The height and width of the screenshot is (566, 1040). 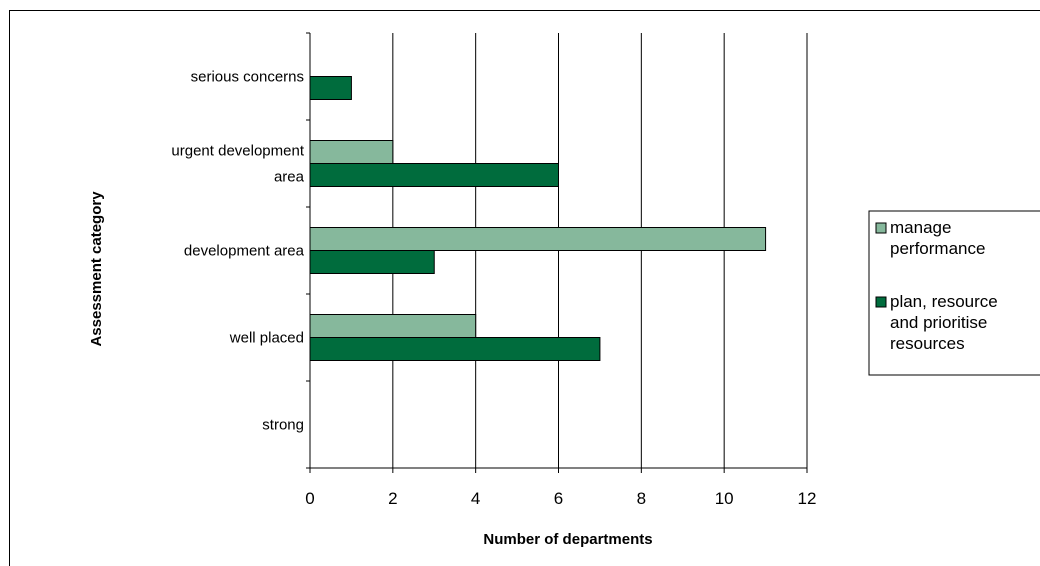 What do you see at coordinates (567, 539) in the screenshot?
I see `x-axis-title: Number of departments` at bounding box center [567, 539].